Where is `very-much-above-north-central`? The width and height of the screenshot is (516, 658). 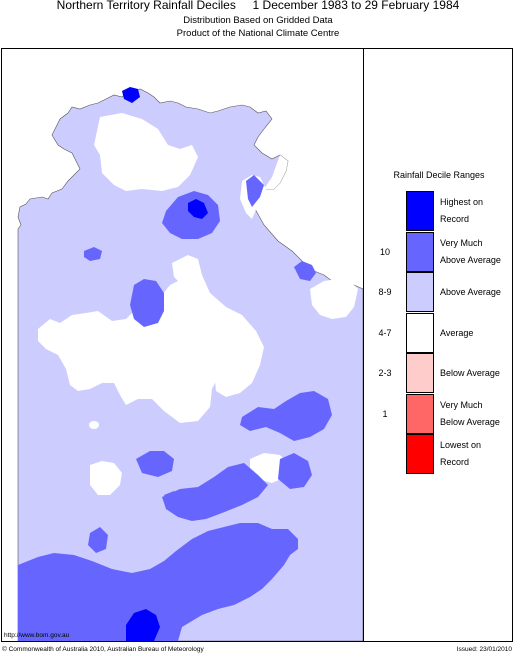 very-much-above-north-central is located at coordinates (191, 215).